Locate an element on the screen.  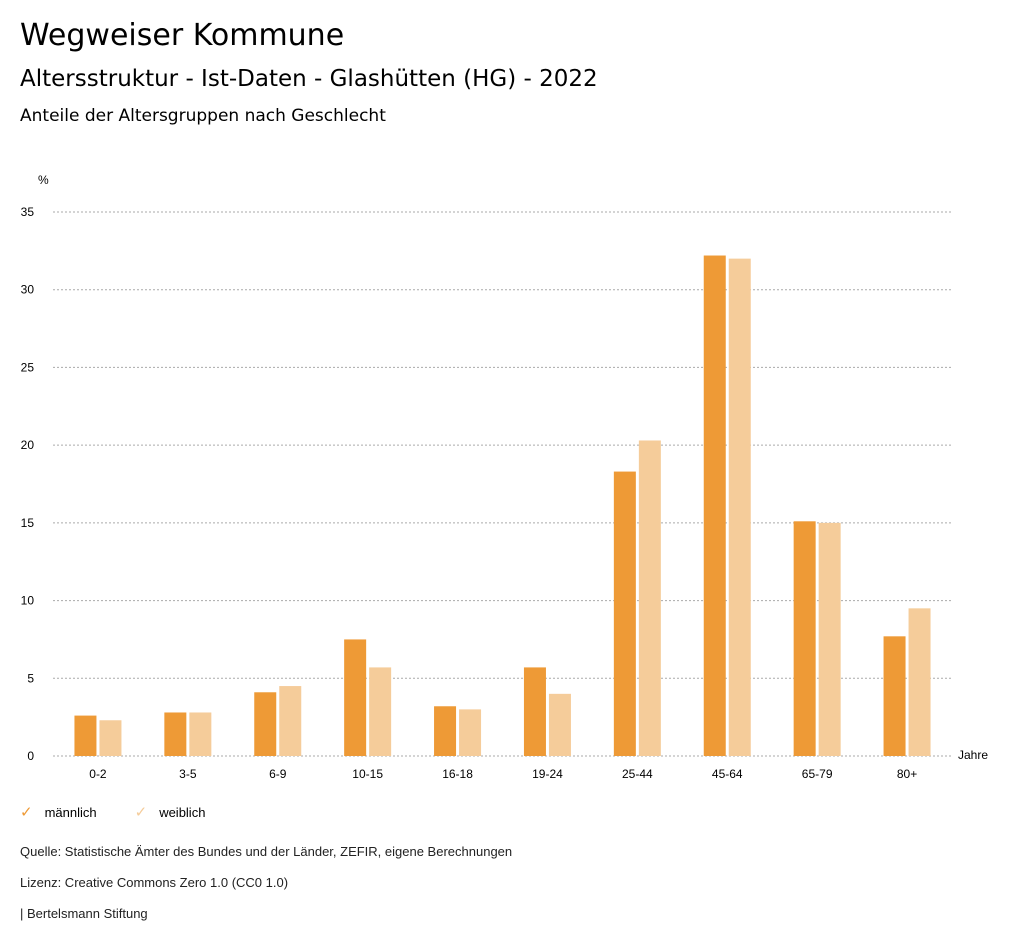
y-tick-label: 35 is located at coordinates (28, 212).